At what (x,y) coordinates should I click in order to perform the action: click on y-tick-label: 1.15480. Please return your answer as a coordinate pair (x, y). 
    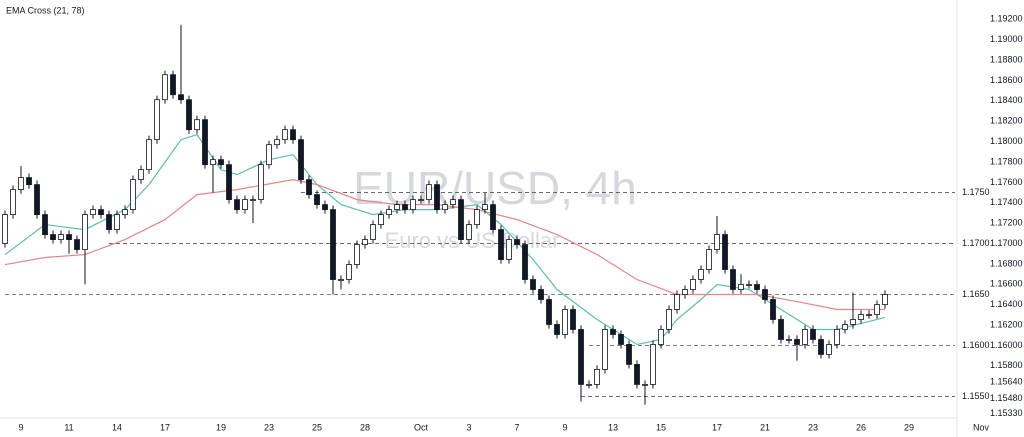
    Looking at the image, I should click on (1006, 398).